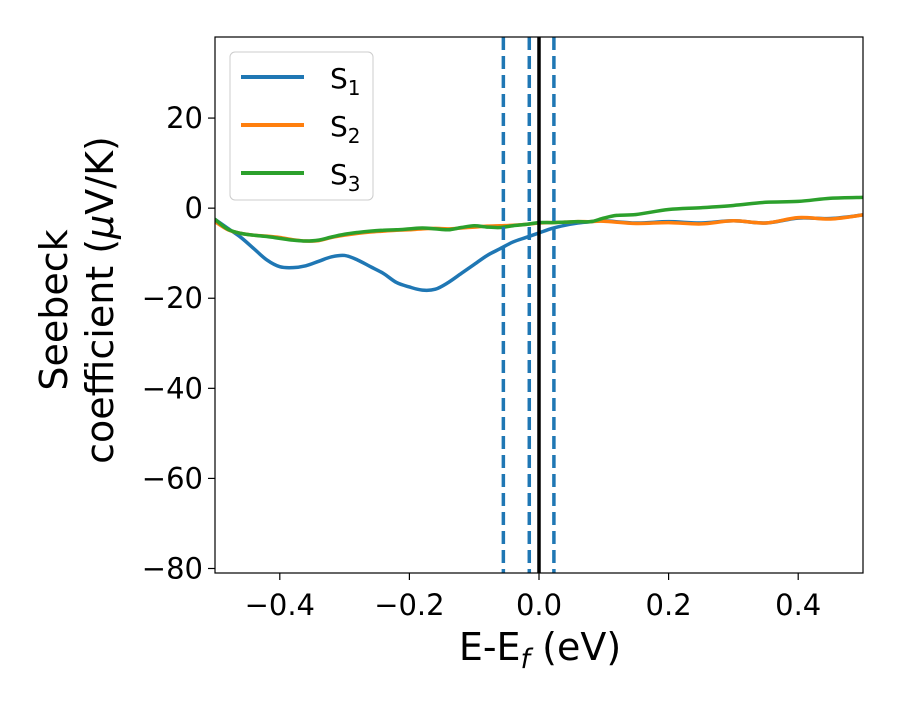 The image size is (900, 704). What do you see at coordinates (575, 647) in the screenshot?
I see `x-axis-label-unit: (eV)` at bounding box center [575, 647].